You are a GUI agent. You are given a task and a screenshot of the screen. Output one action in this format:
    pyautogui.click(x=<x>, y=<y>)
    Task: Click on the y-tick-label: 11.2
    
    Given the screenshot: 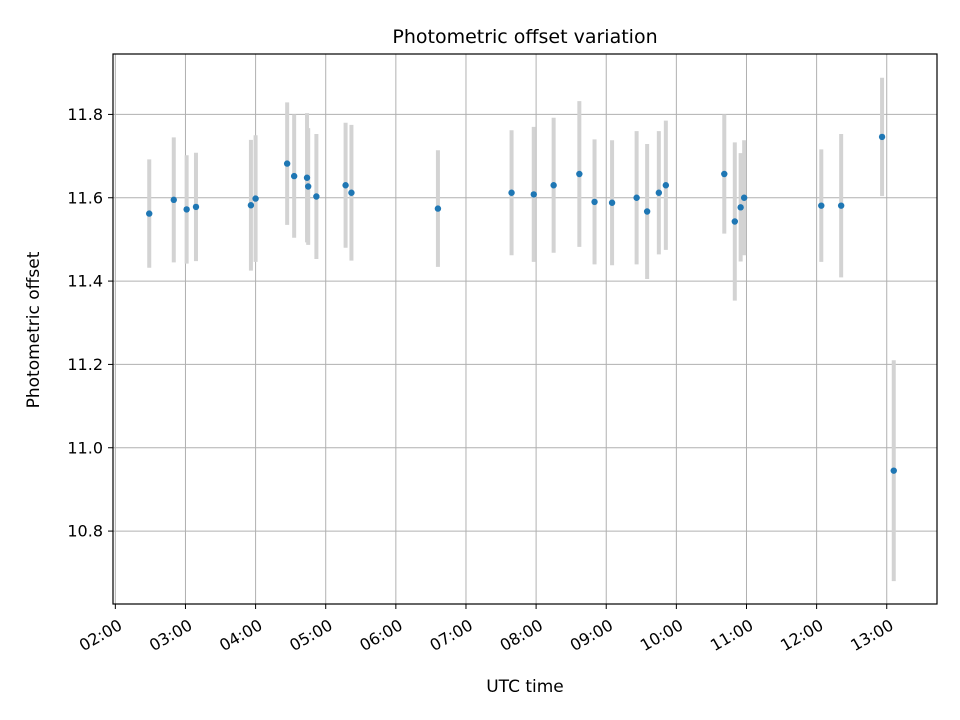 What is the action you would take?
    pyautogui.click(x=85, y=364)
    